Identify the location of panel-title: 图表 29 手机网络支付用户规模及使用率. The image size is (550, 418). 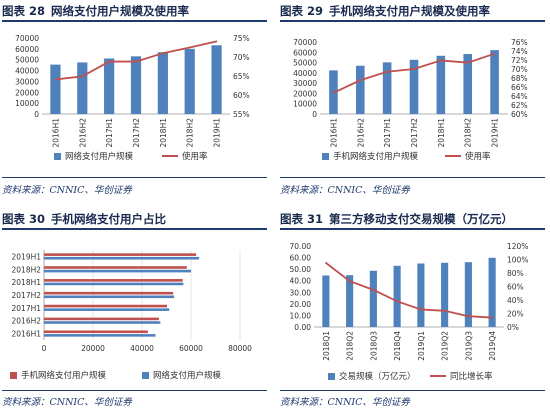
(412, 12).